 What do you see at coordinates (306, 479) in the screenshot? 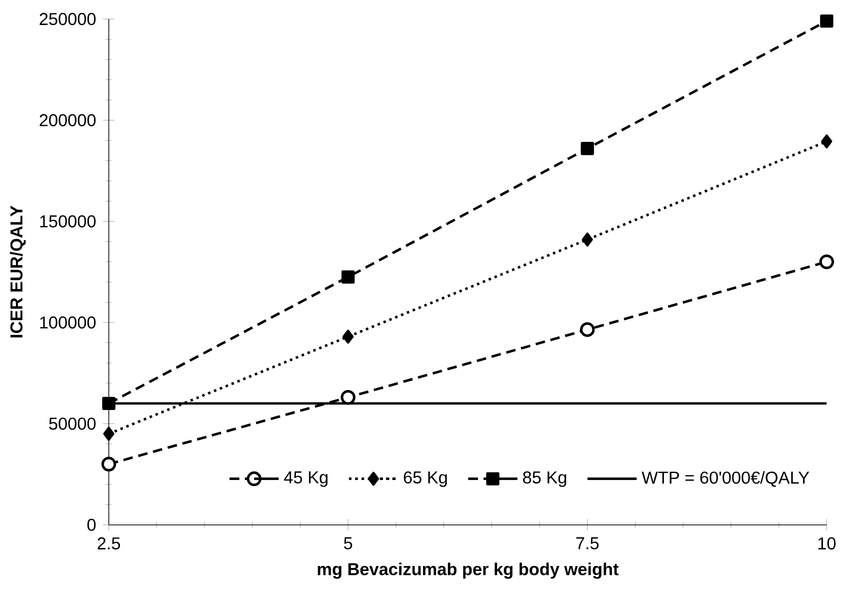
I see `legend-label: 45 Kg` at bounding box center [306, 479].